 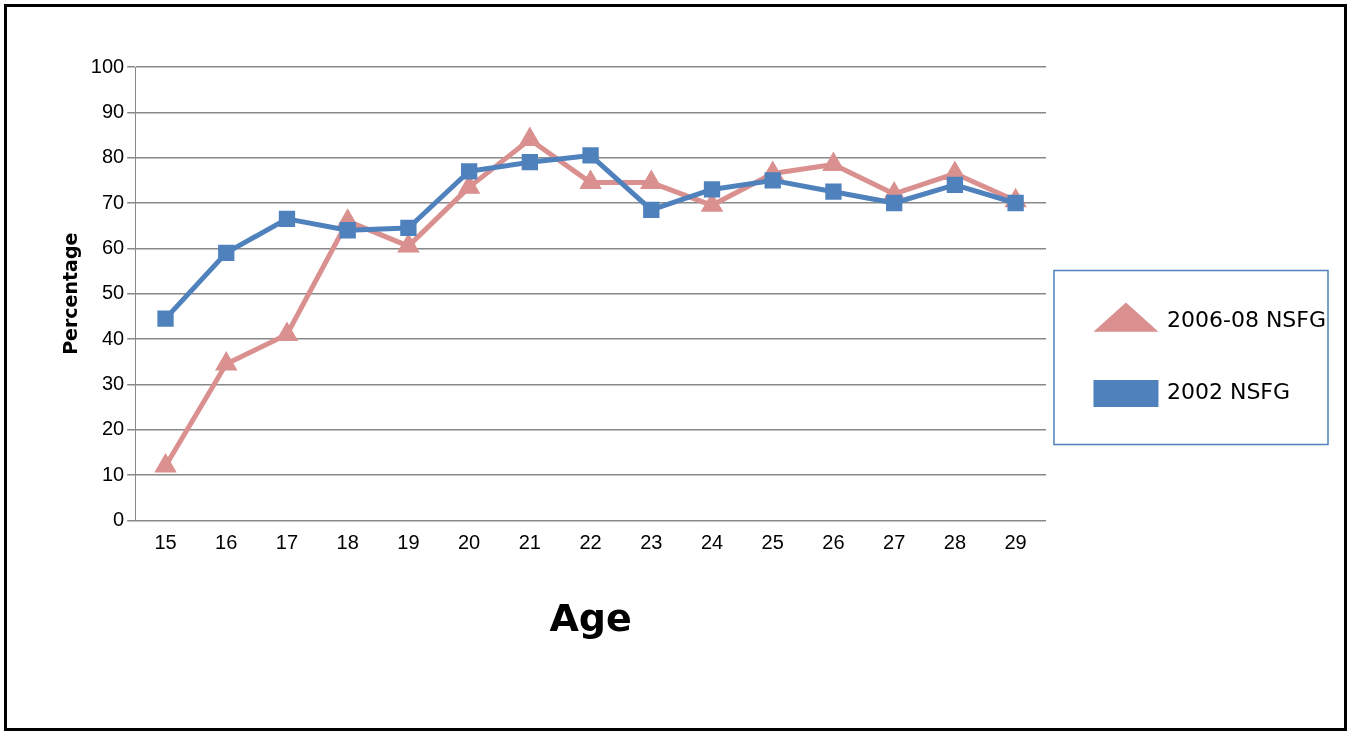 I want to click on x-axis-title: Age, so click(x=590, y=618).